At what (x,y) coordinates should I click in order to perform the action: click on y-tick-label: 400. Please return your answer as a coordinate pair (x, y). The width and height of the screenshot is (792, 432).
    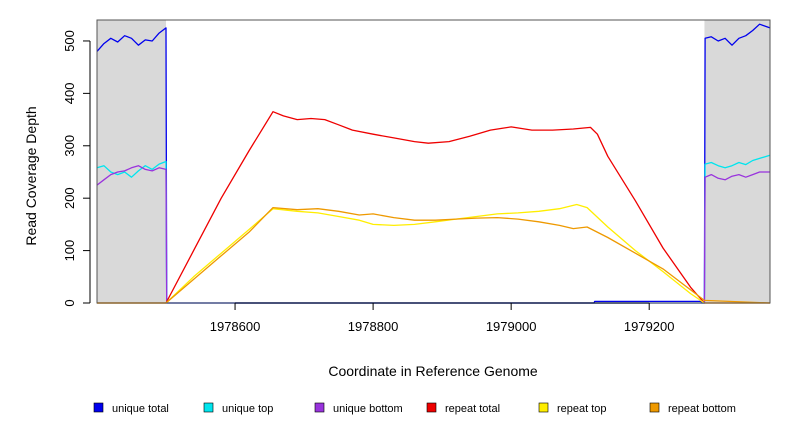
    Looking at the image, I should click on (69, 94).